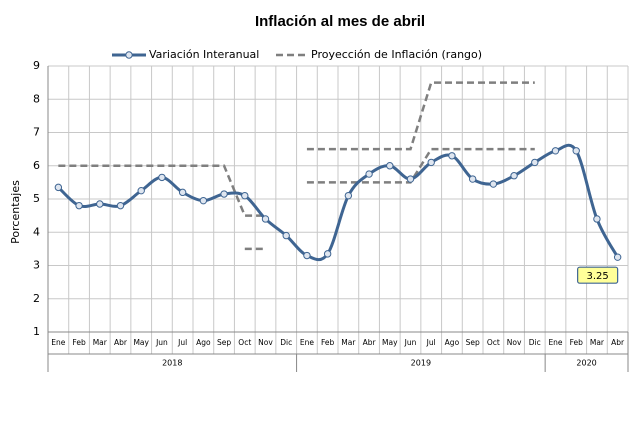  I want to click on y-tick-label: 5, so click(36, 198).